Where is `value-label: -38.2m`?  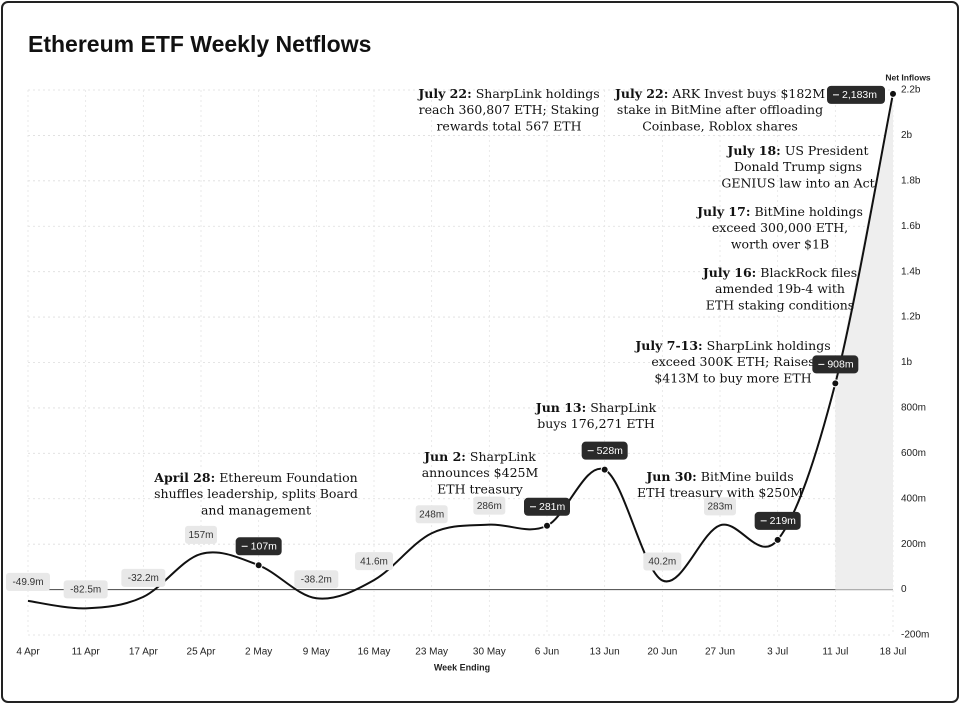 value-label: -38.2m is located at coordinates (316, 579).